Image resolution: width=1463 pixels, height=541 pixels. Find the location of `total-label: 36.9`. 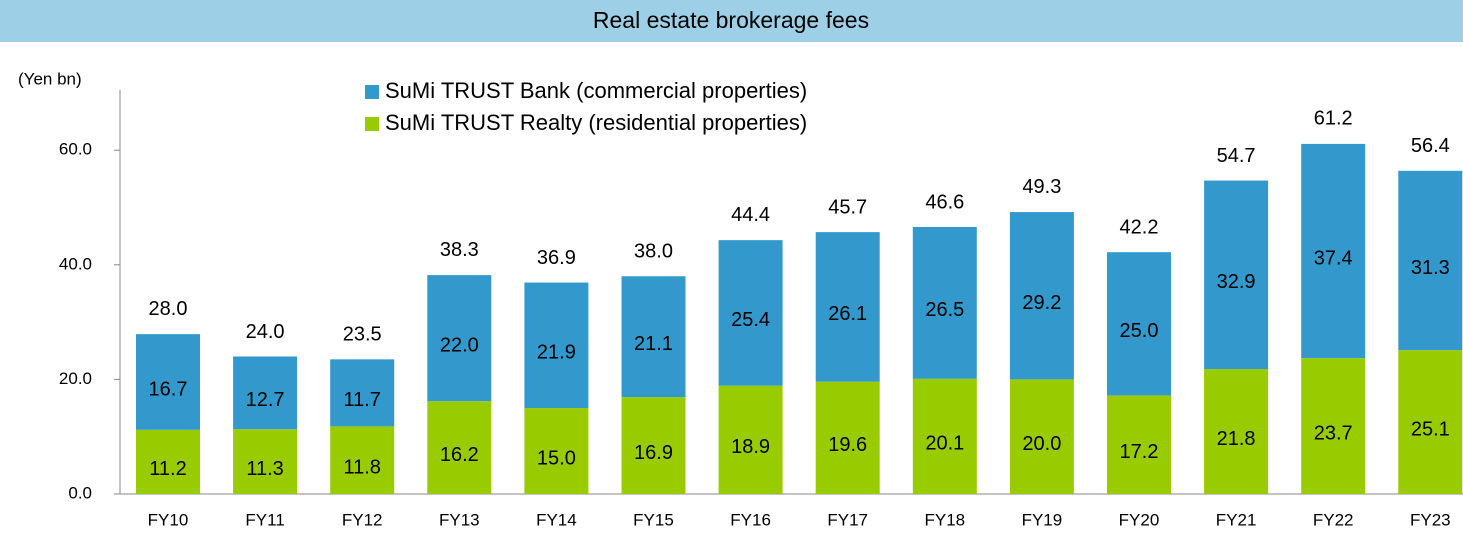

total-label: 36.9 is located at coordinates (556, 258).